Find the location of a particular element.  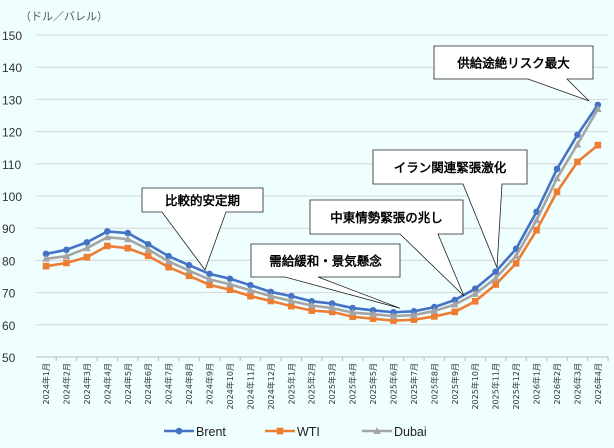

annotation-text: 需給緩和・景気懸念 is located at coordinates (325, 261).